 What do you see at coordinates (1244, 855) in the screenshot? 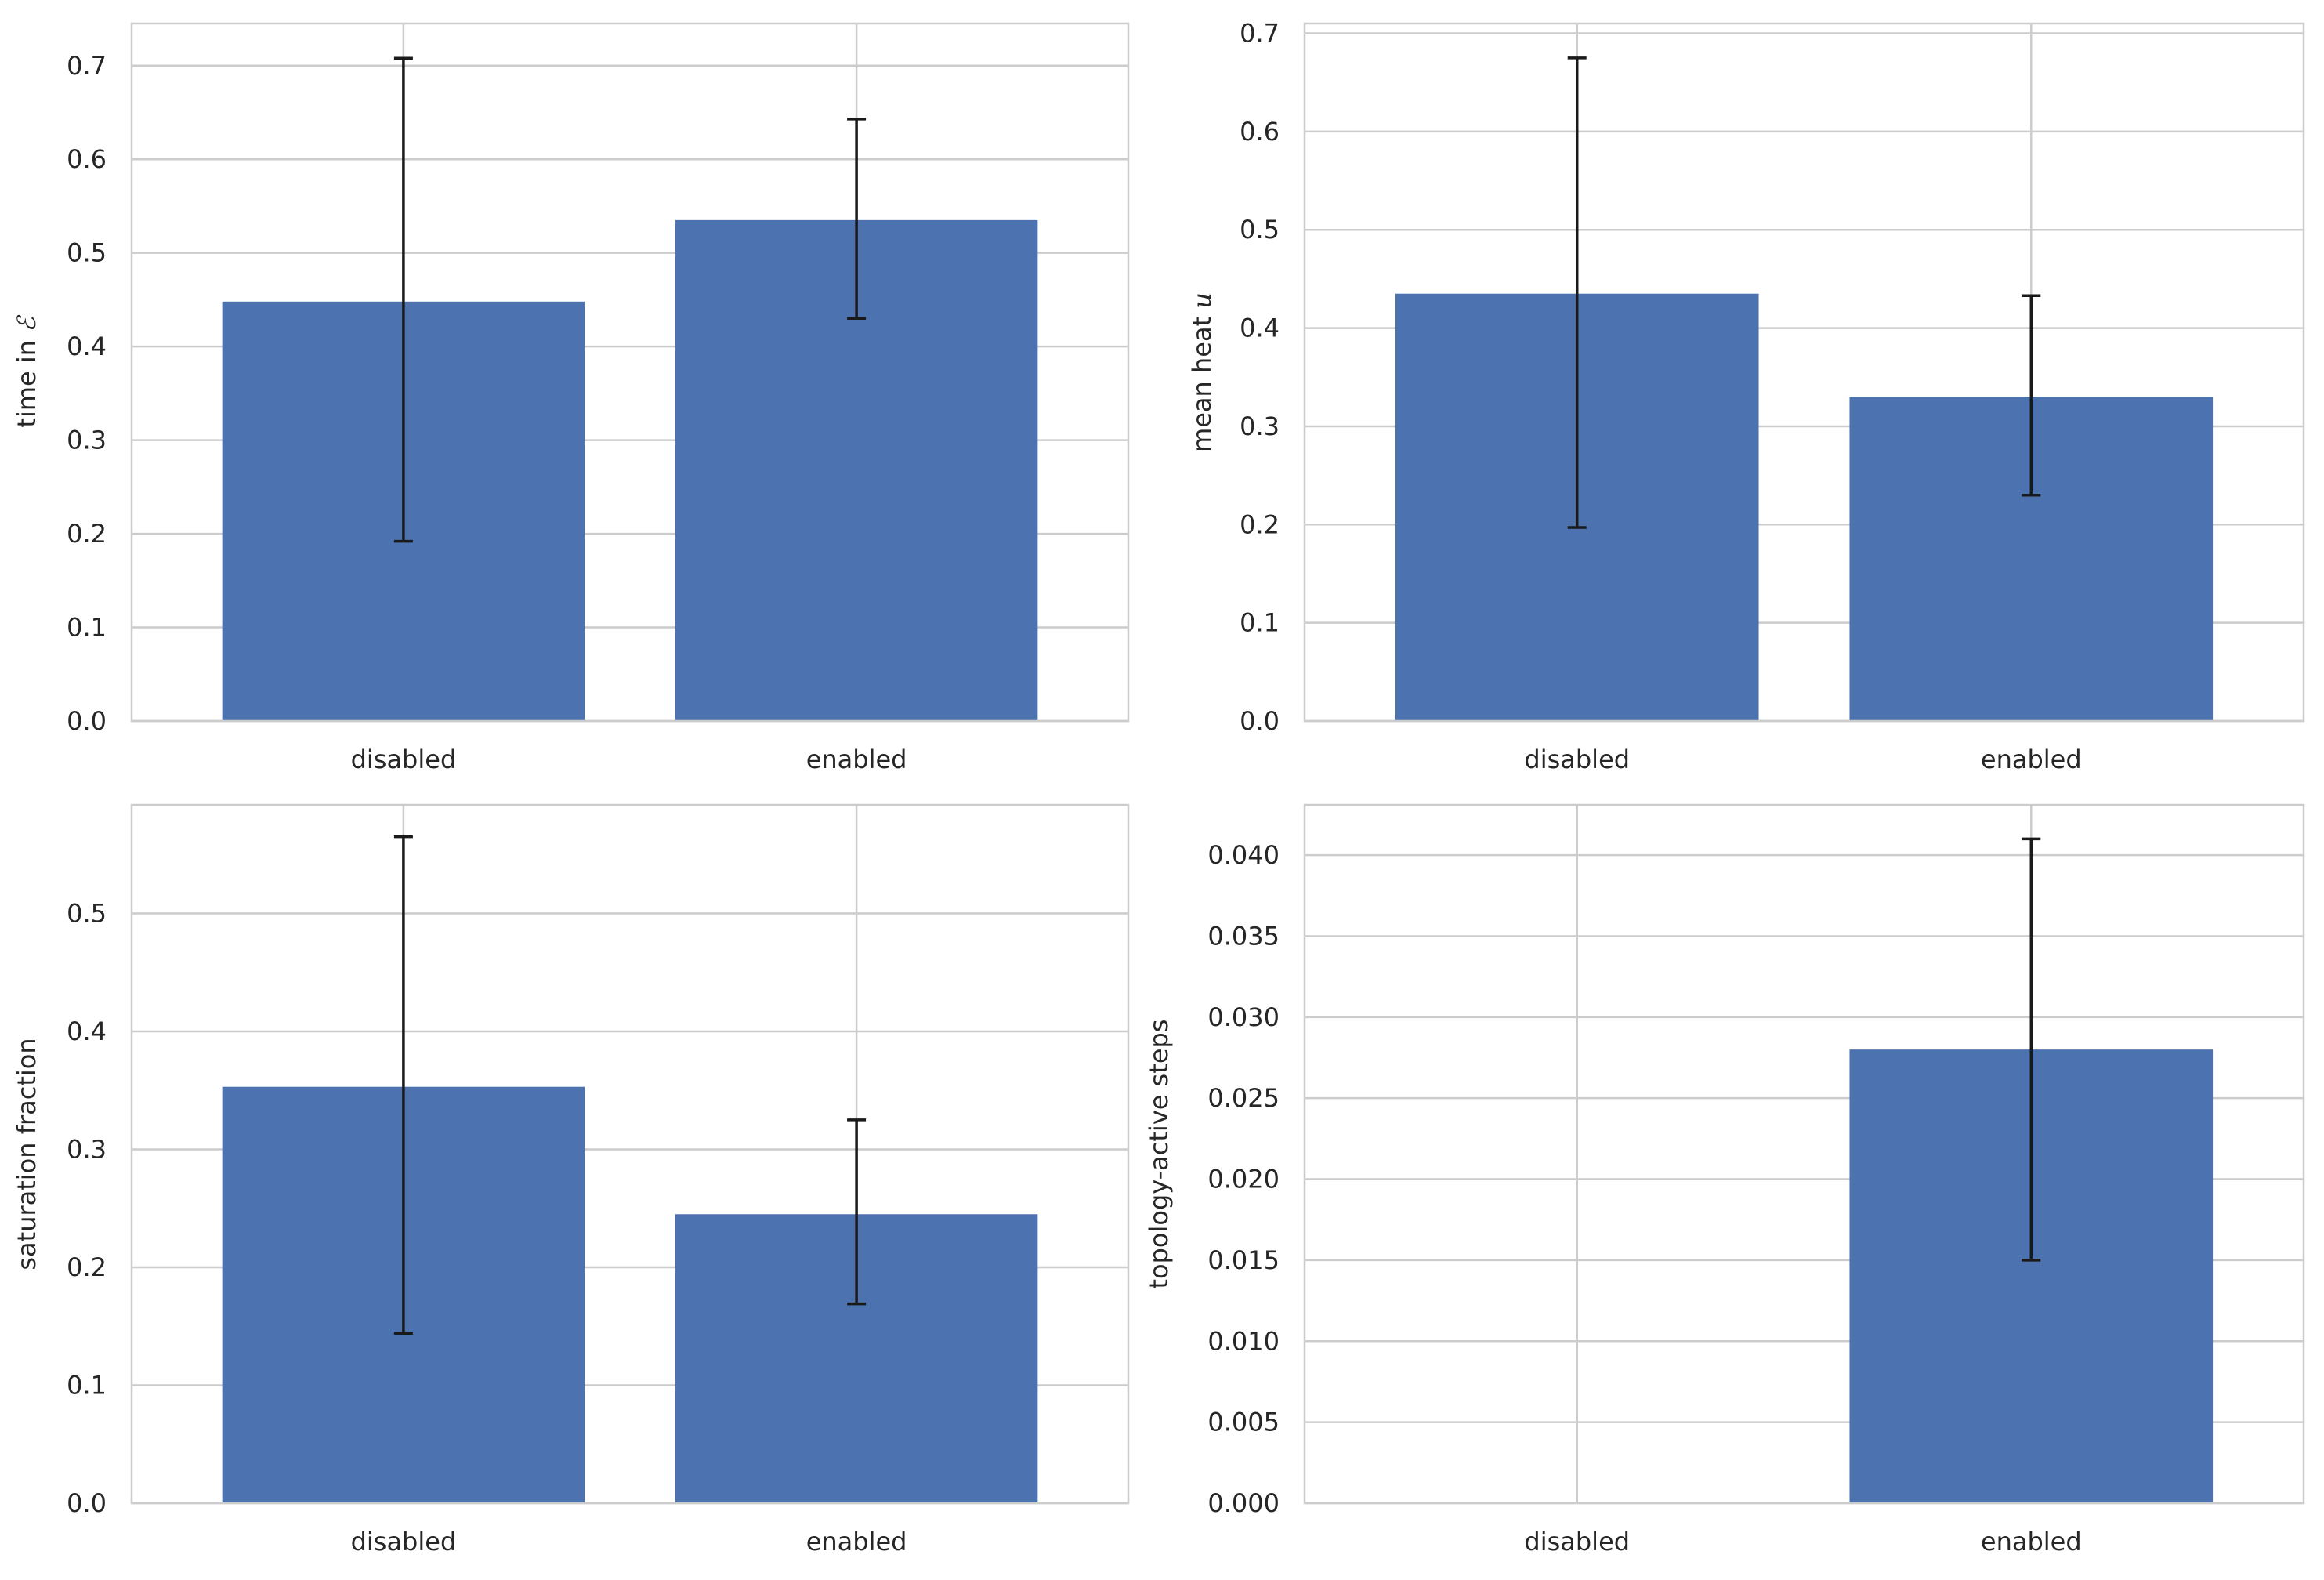
I see `y-tick-label: 0.040` at bounding box center [1244, 855].